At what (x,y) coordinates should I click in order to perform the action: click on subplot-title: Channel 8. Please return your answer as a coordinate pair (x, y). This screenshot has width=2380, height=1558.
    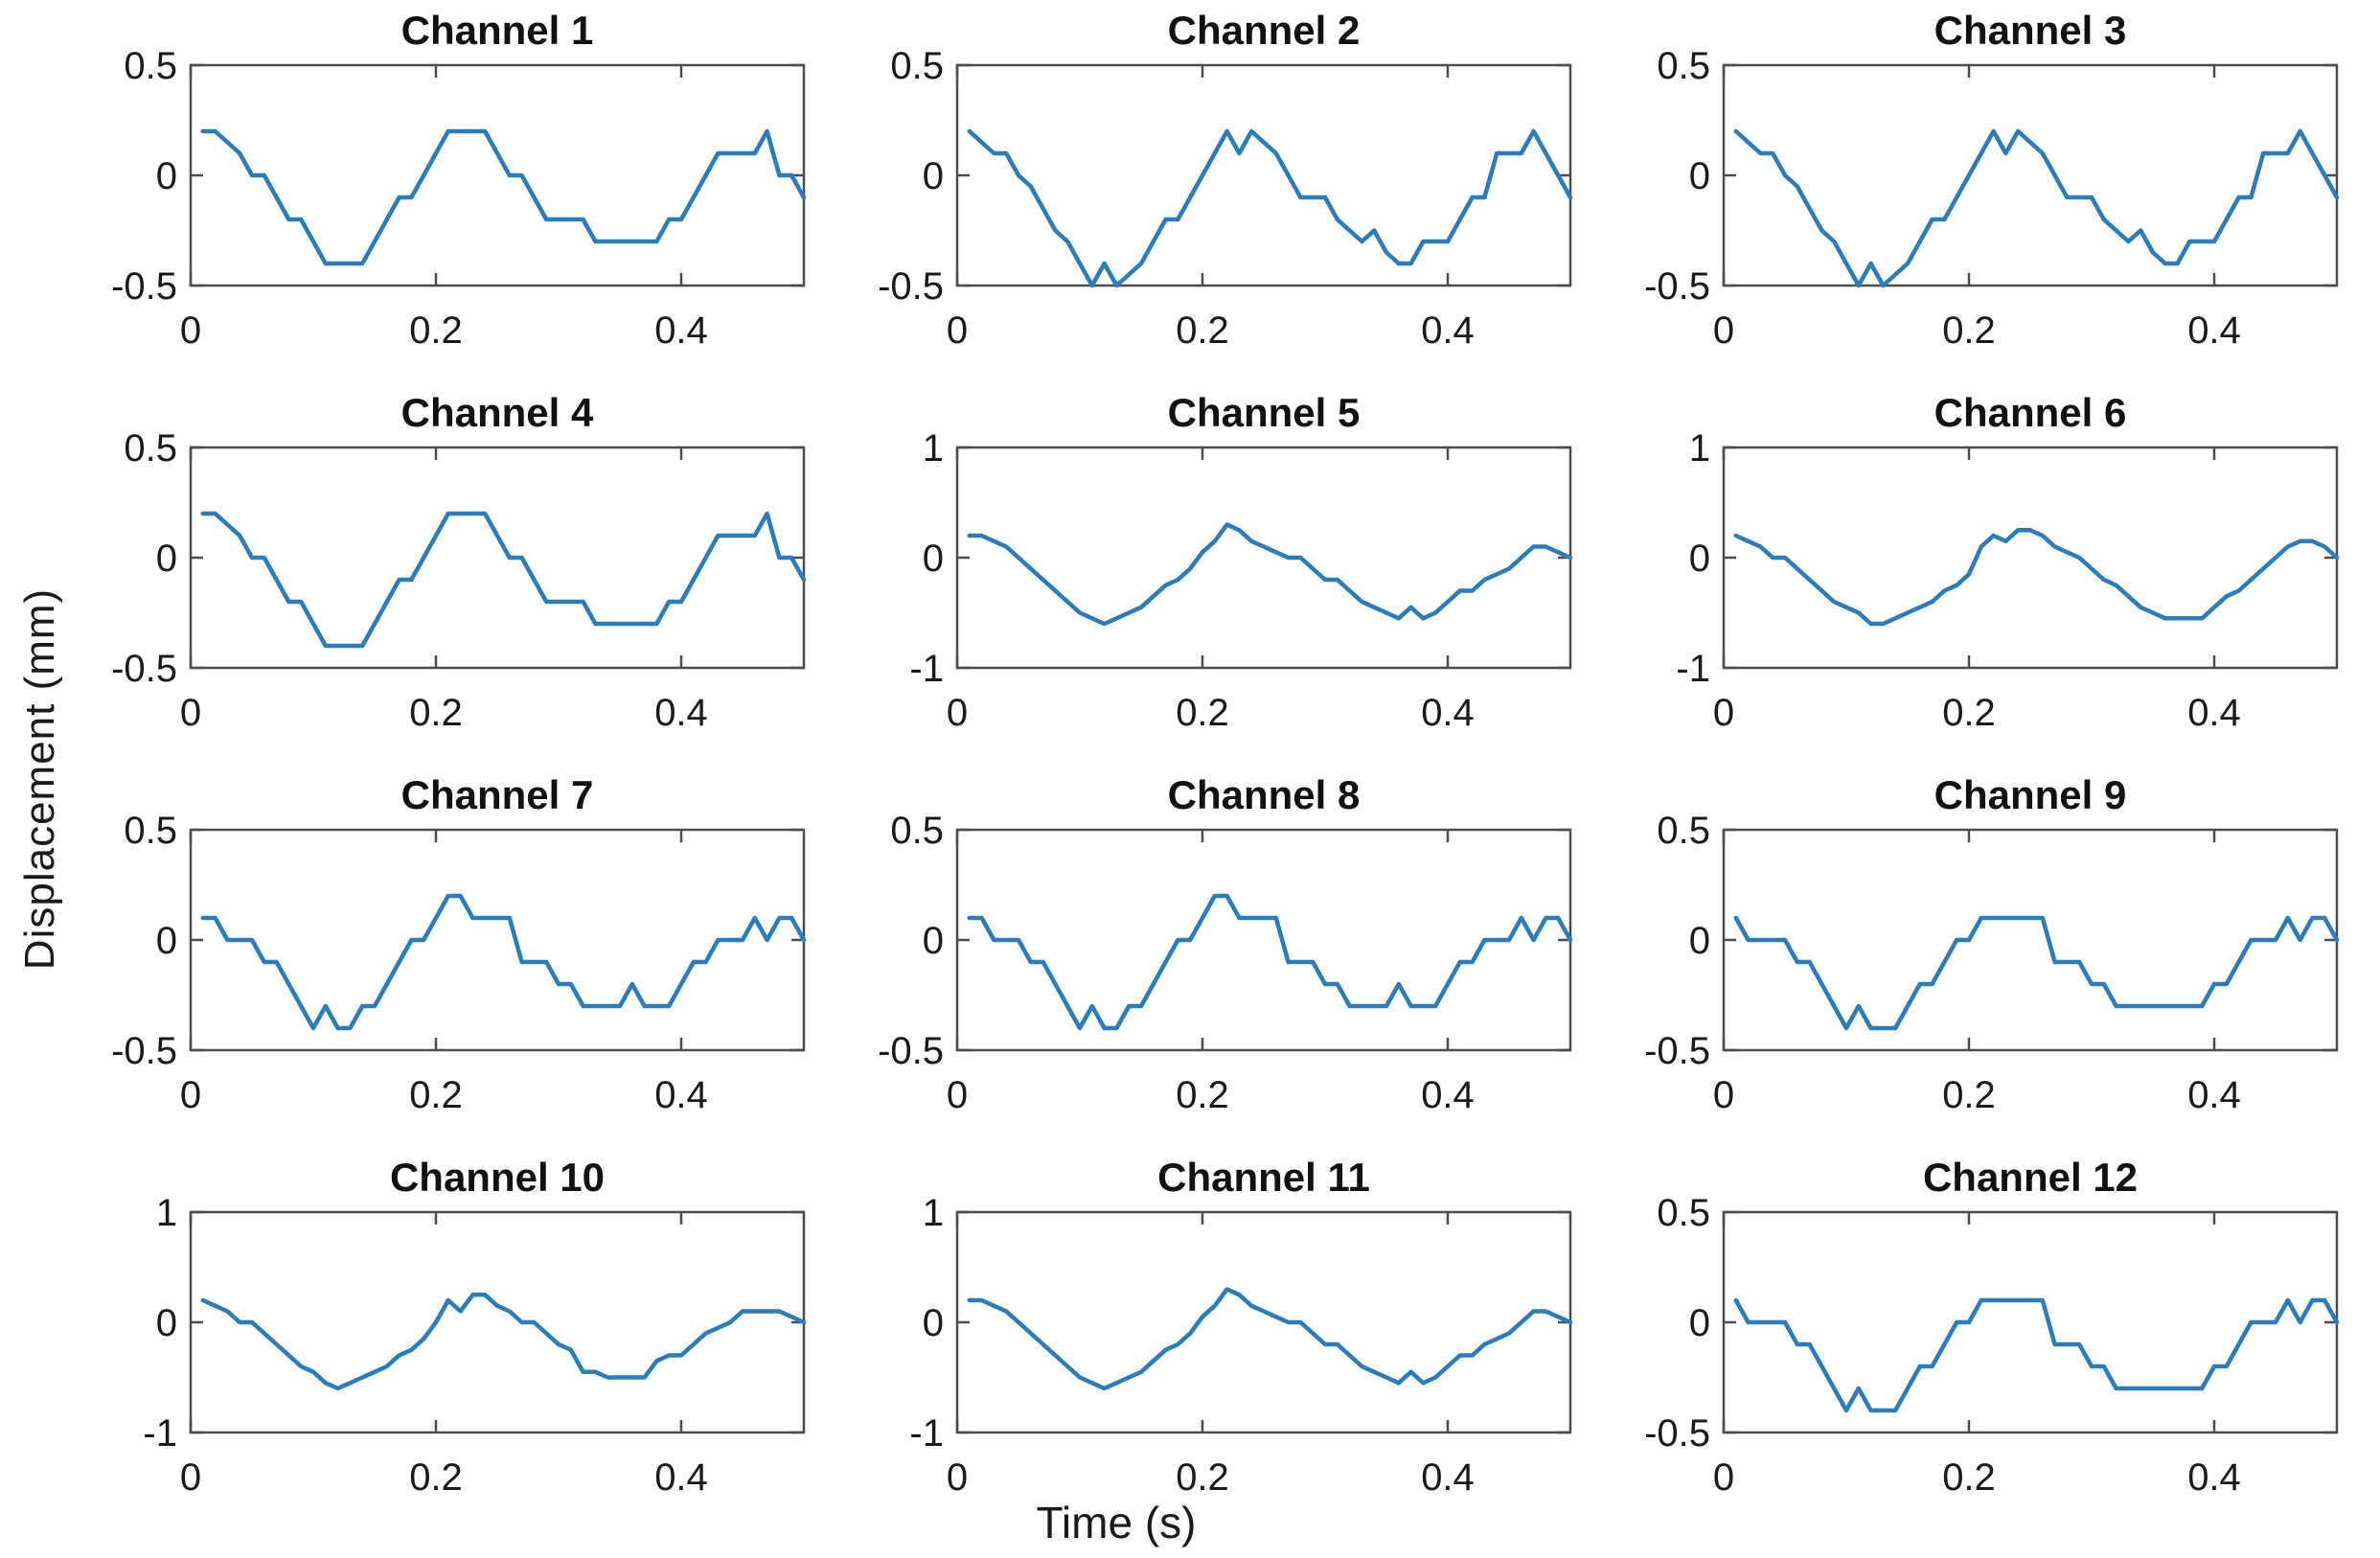
    Looking at the image, I should click on (1264, 794).